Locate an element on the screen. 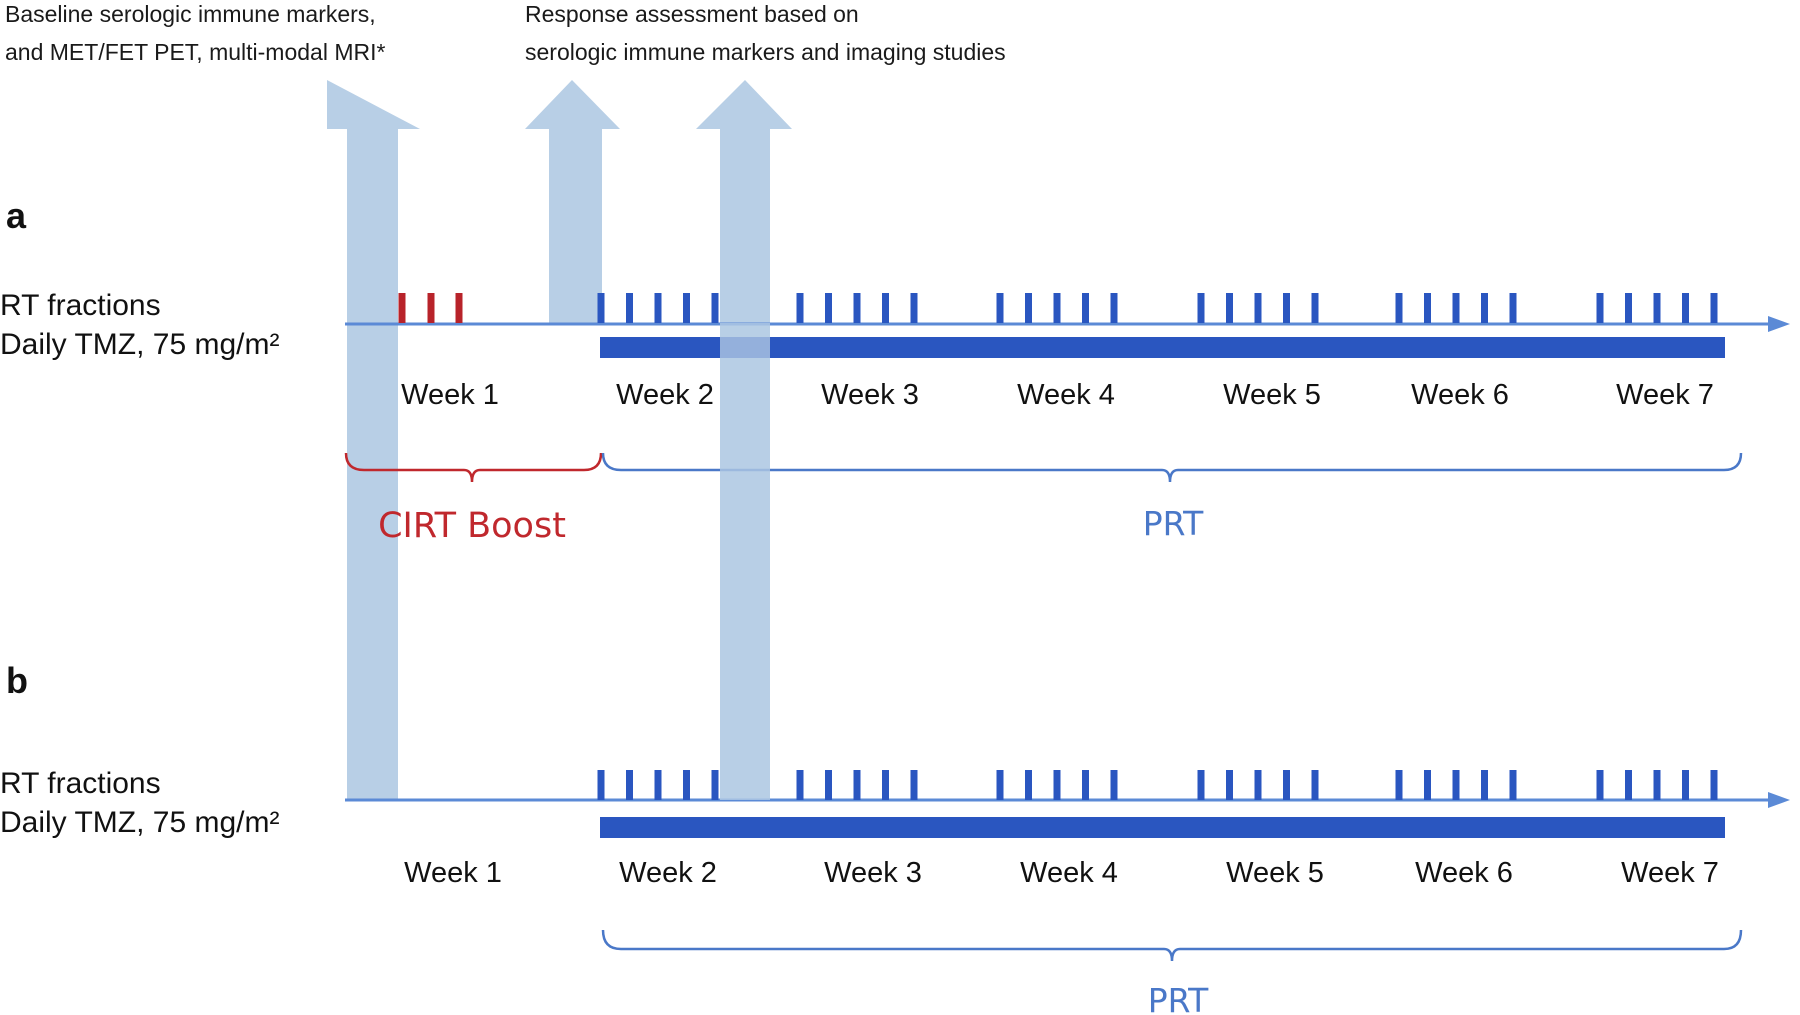 Image resolution: width=1800 pixels, height=1015 pixels. fraction-ticks-a is located at coordinates (1058, 308).